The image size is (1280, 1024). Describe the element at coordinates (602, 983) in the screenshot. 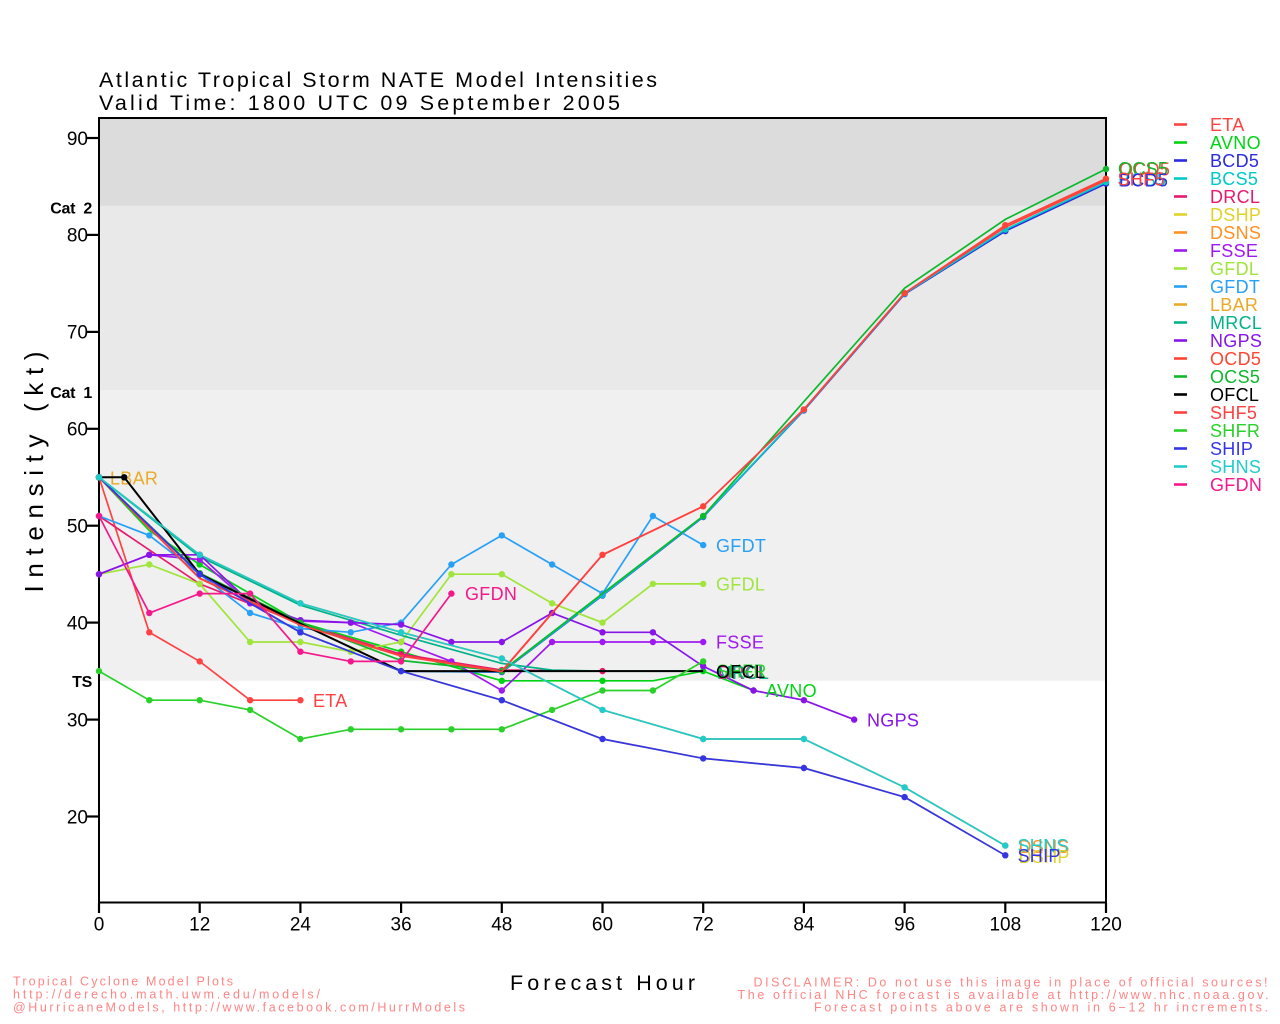

I see `svg-text: Forecast Hour` at that location.